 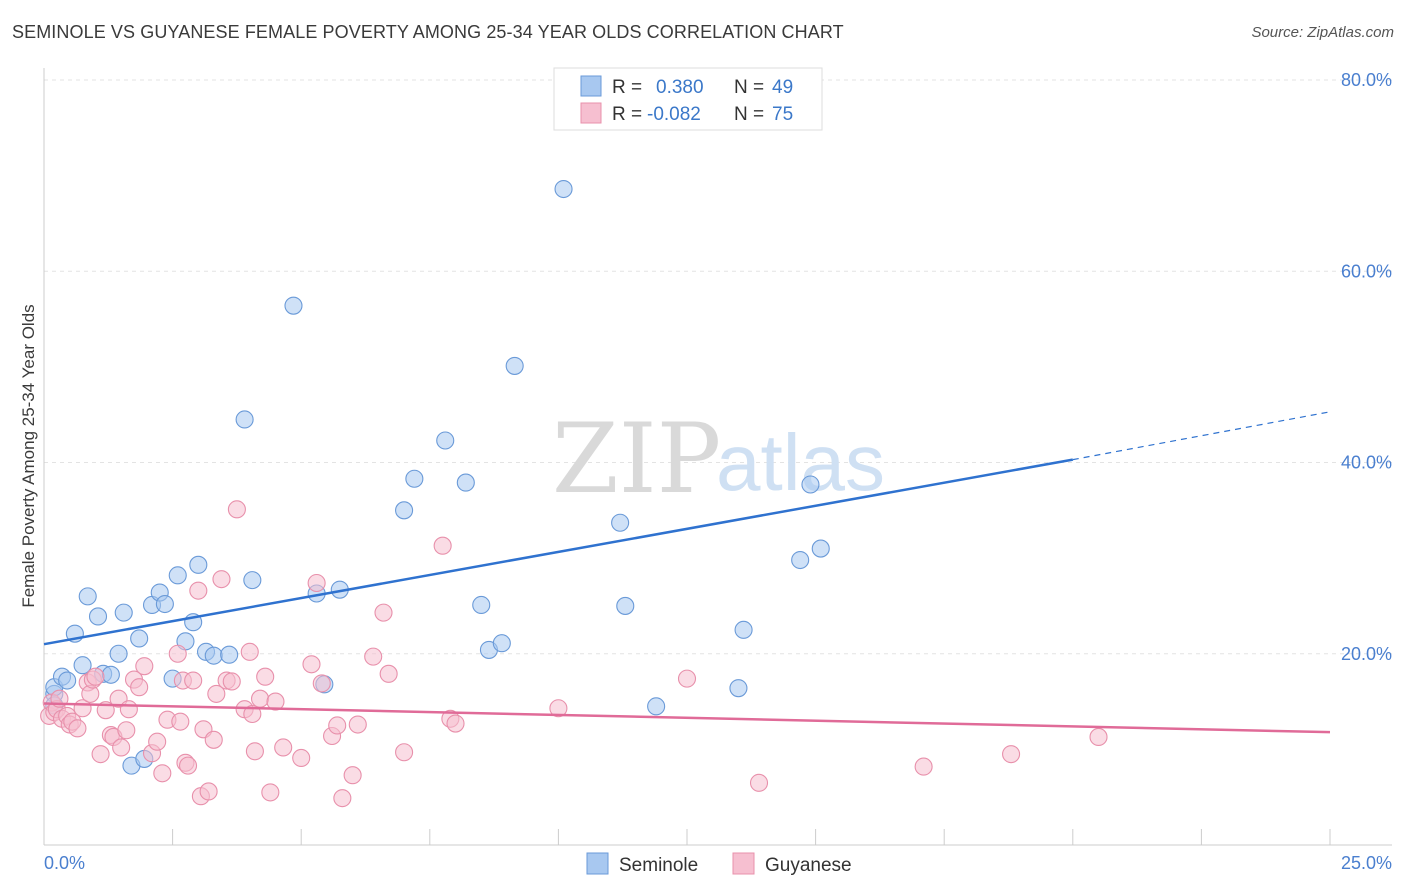 What do you see at coordinates (597, 863) in the screenshot?
I see `bottom-legend-swatch-seminole` at bounding box center [597, 863].